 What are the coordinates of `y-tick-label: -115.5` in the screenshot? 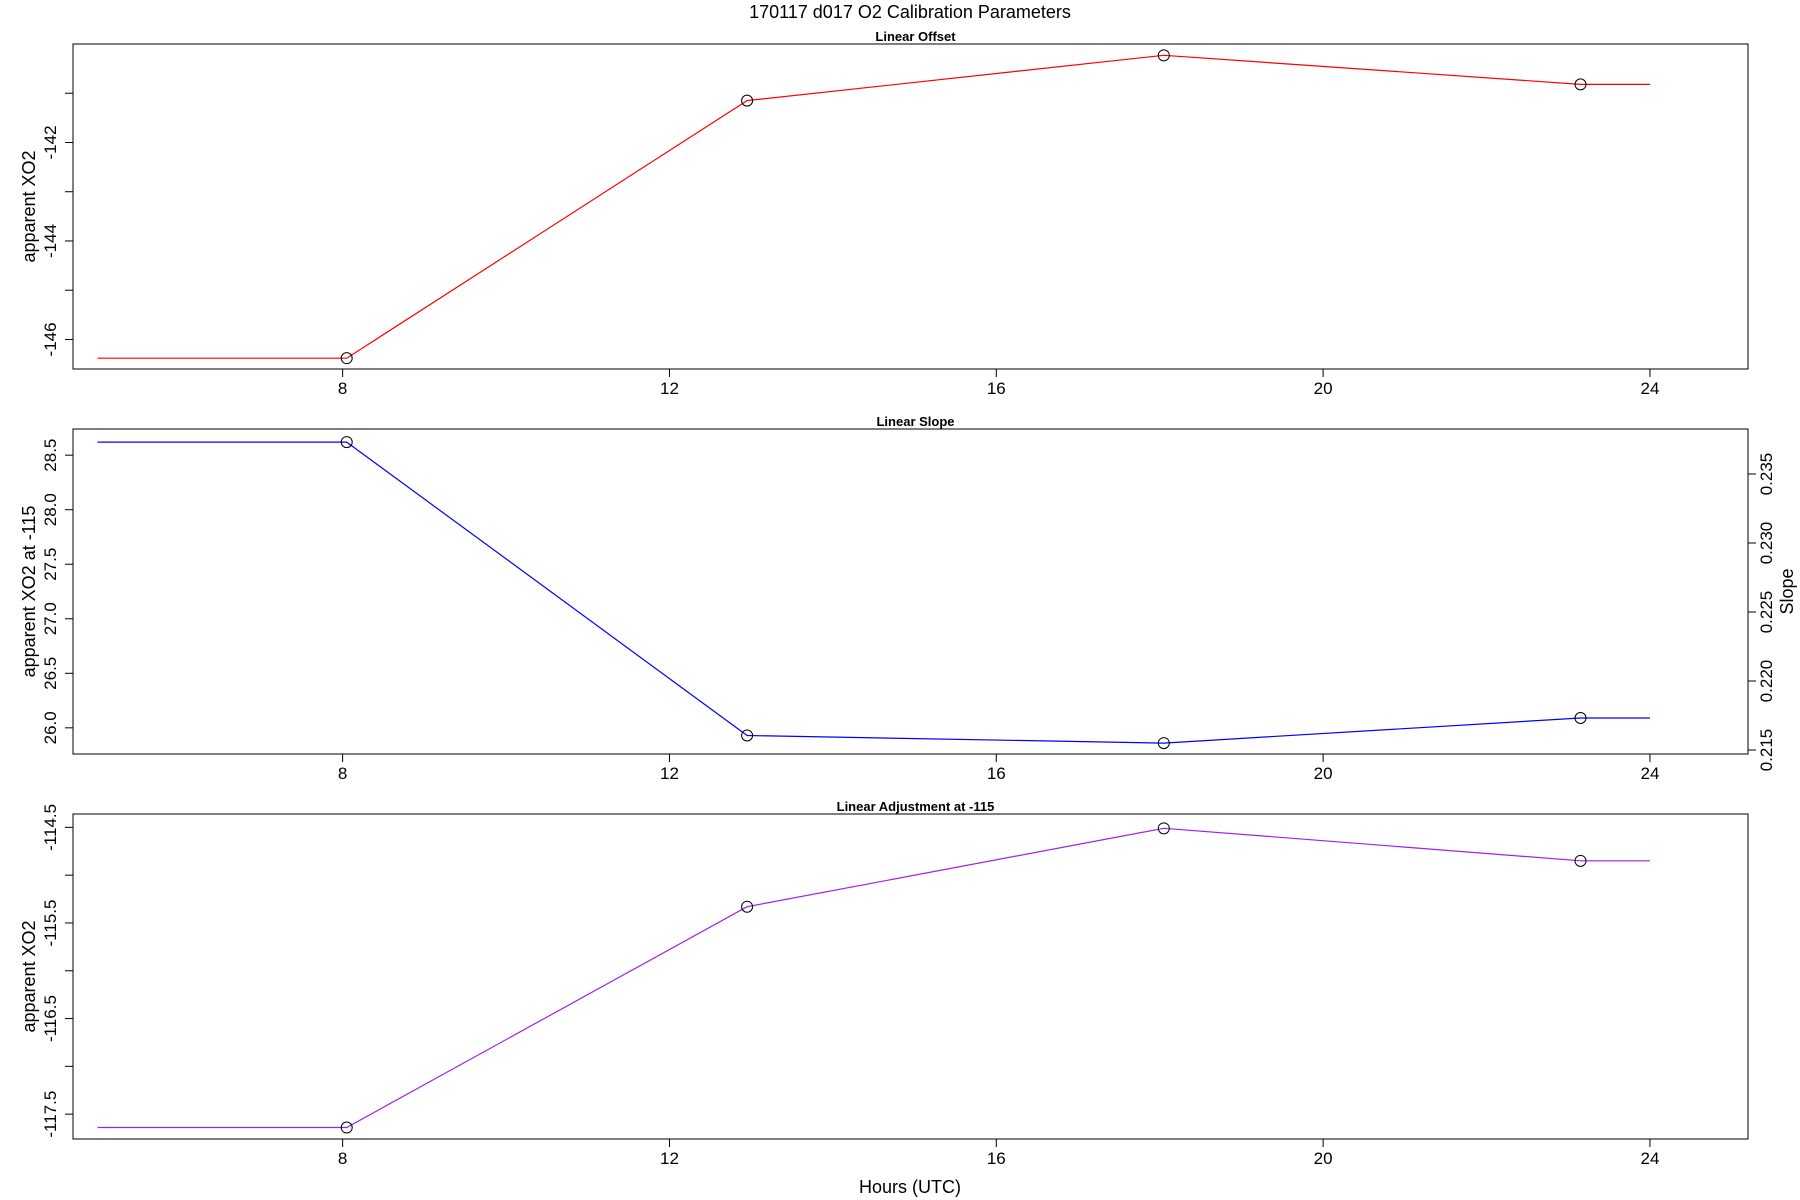 It's located at (50, 922).